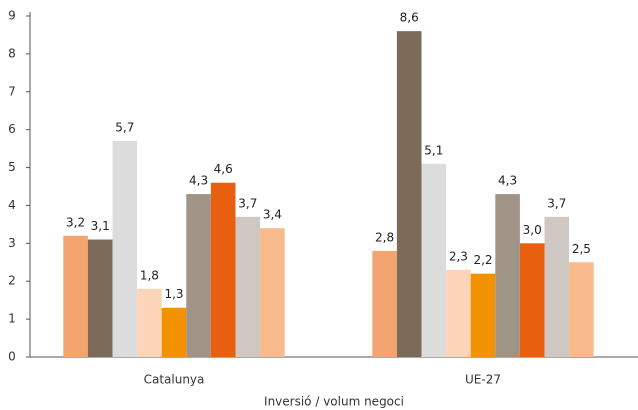 Image resolution: width=638 pixels, height=410 pixels. Describe the element at coordinates (433, 150) in the screenshot. I see `value-label: 5,1` at that location.